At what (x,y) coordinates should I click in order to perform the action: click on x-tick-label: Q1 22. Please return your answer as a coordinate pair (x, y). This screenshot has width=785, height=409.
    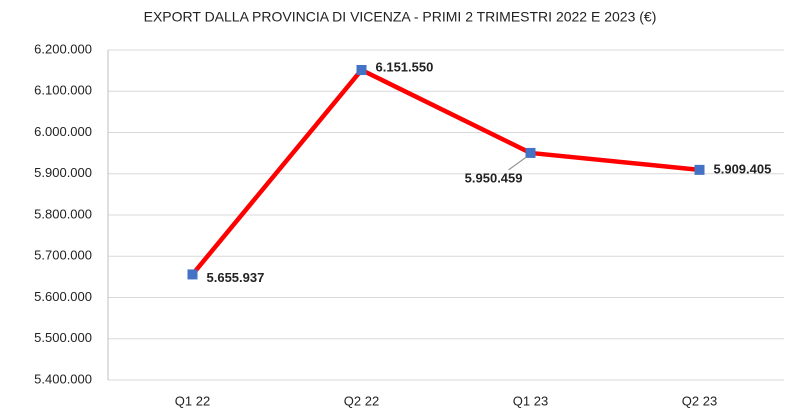
    Looking at the image, I should click on (192, 400).